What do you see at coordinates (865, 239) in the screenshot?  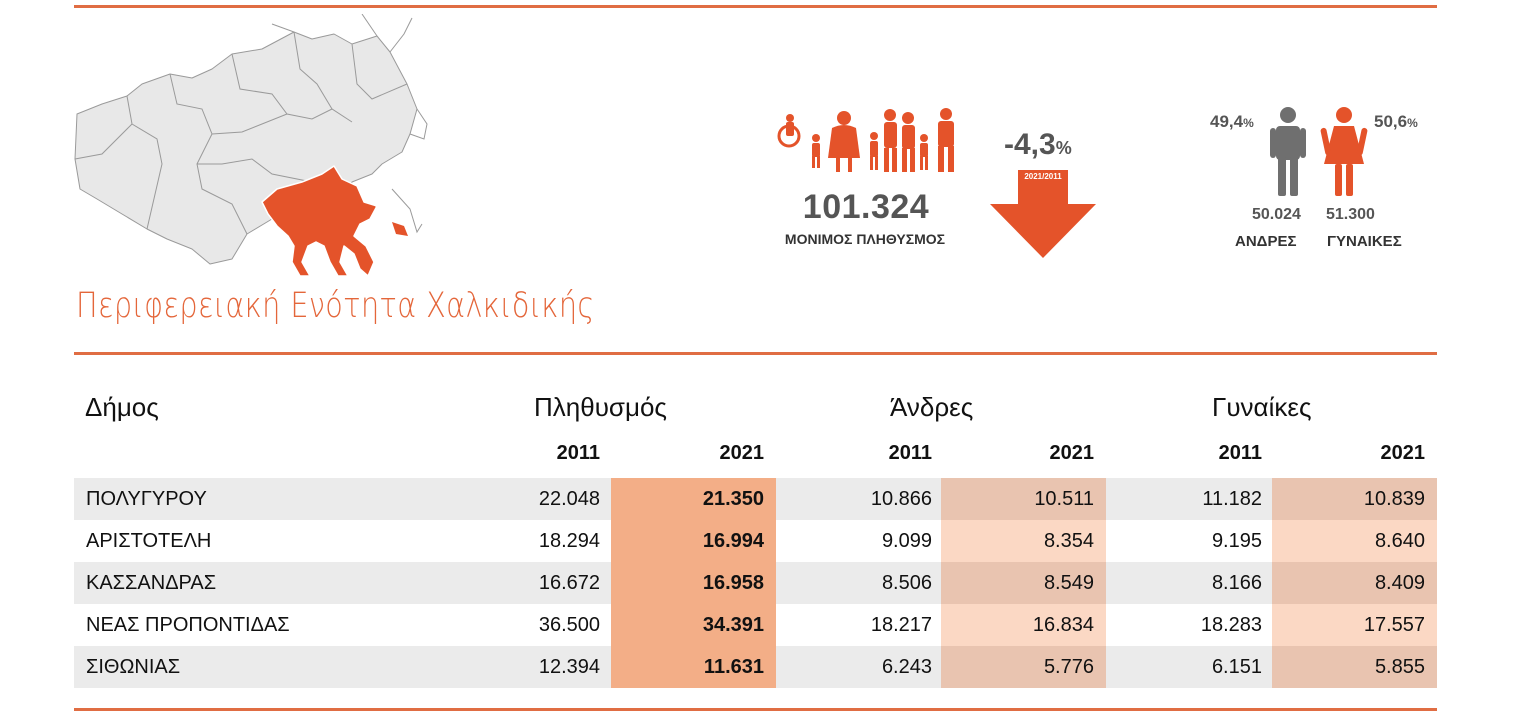 I see `population-label: ΜΟΝΙΜΟΣ ΠΛΗΘΥΣΜΟΣ` at bounding box center [865, 239].